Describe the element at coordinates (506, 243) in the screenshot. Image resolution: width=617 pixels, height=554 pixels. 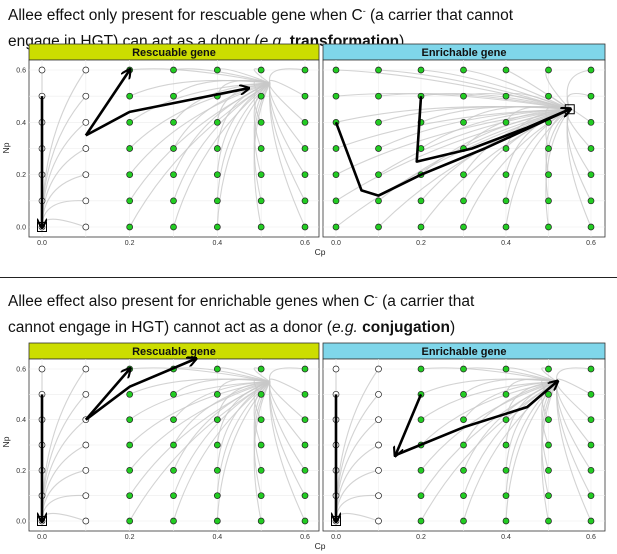
I see `x-tick-label: 0.4` at that location.